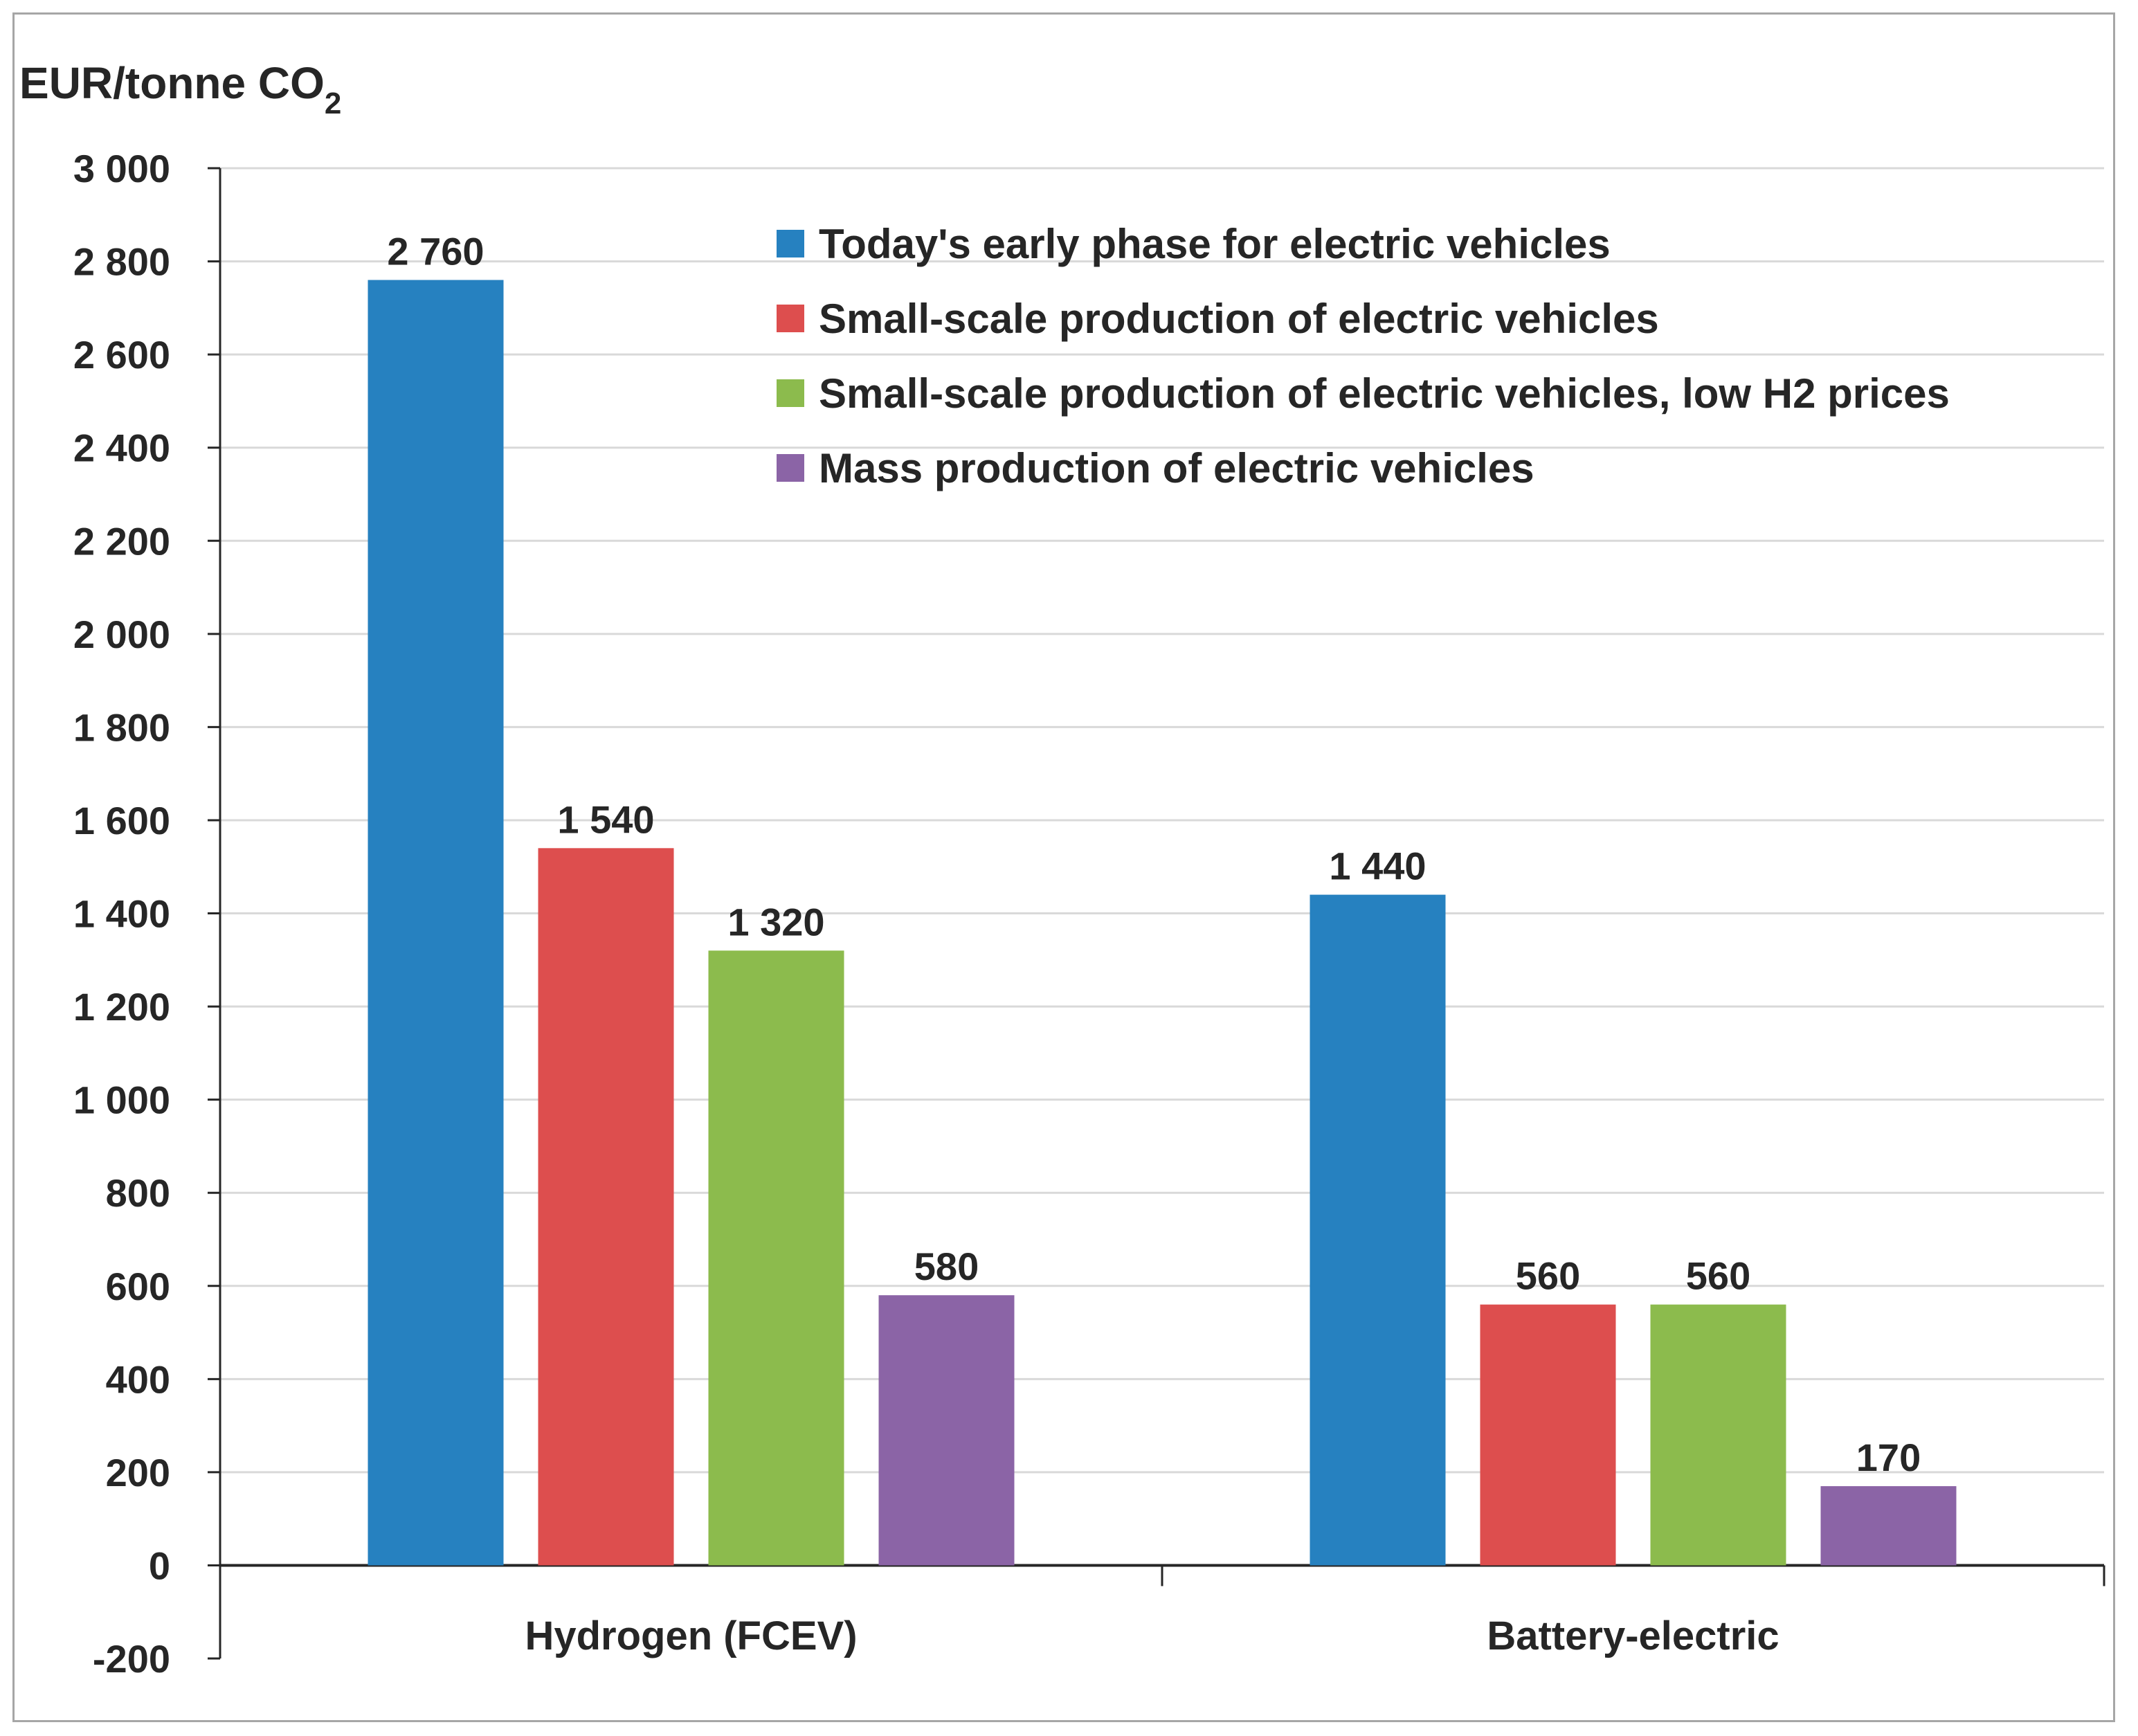 This screenshot has width=2138, height=1736. What do you see at coordinates (121, 355) in the screenshot?
I see `y-tick-label: 2 600` at bounding box center [121, 355].